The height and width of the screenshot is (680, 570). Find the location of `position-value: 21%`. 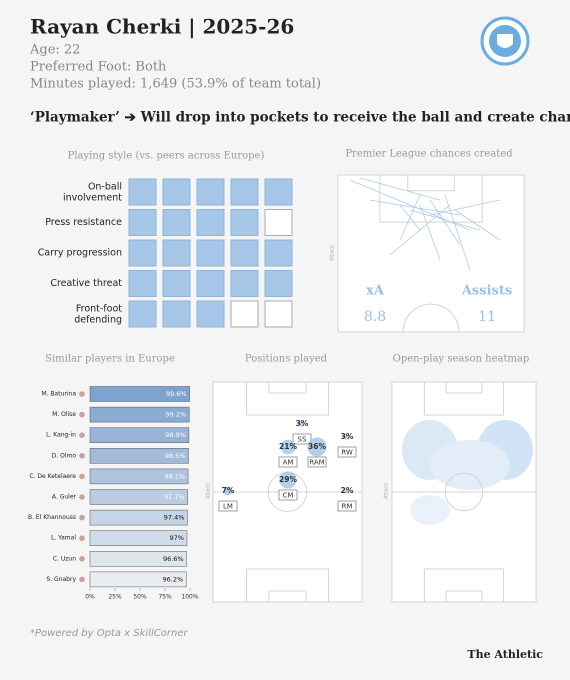

position-value: 21% is located at coordinates (288, 446).